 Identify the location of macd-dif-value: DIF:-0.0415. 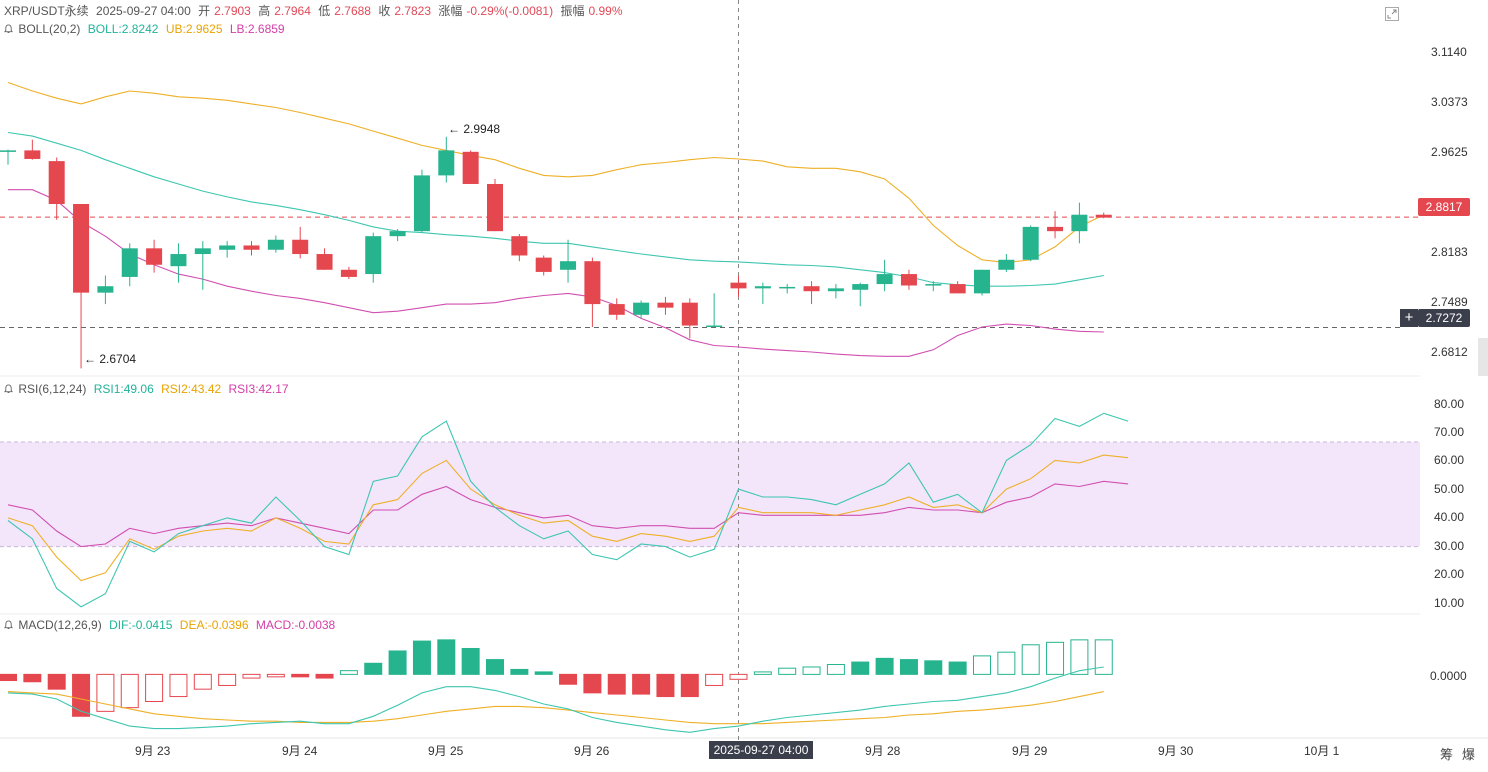
(141, 625).